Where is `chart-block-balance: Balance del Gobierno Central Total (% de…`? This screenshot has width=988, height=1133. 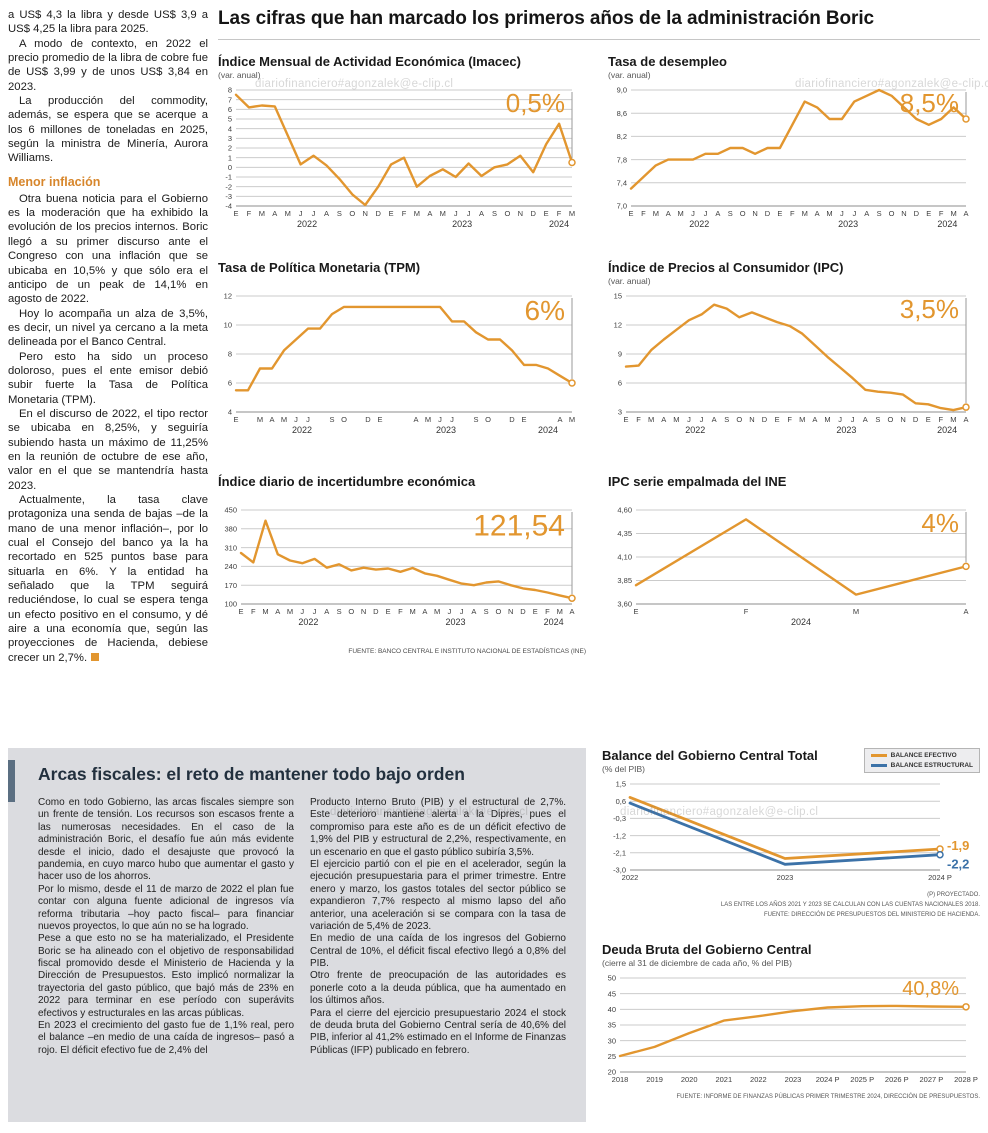 chart-block-balance: Balance del Gobierno Central Total (% de… is located at coordinates (791, 834).